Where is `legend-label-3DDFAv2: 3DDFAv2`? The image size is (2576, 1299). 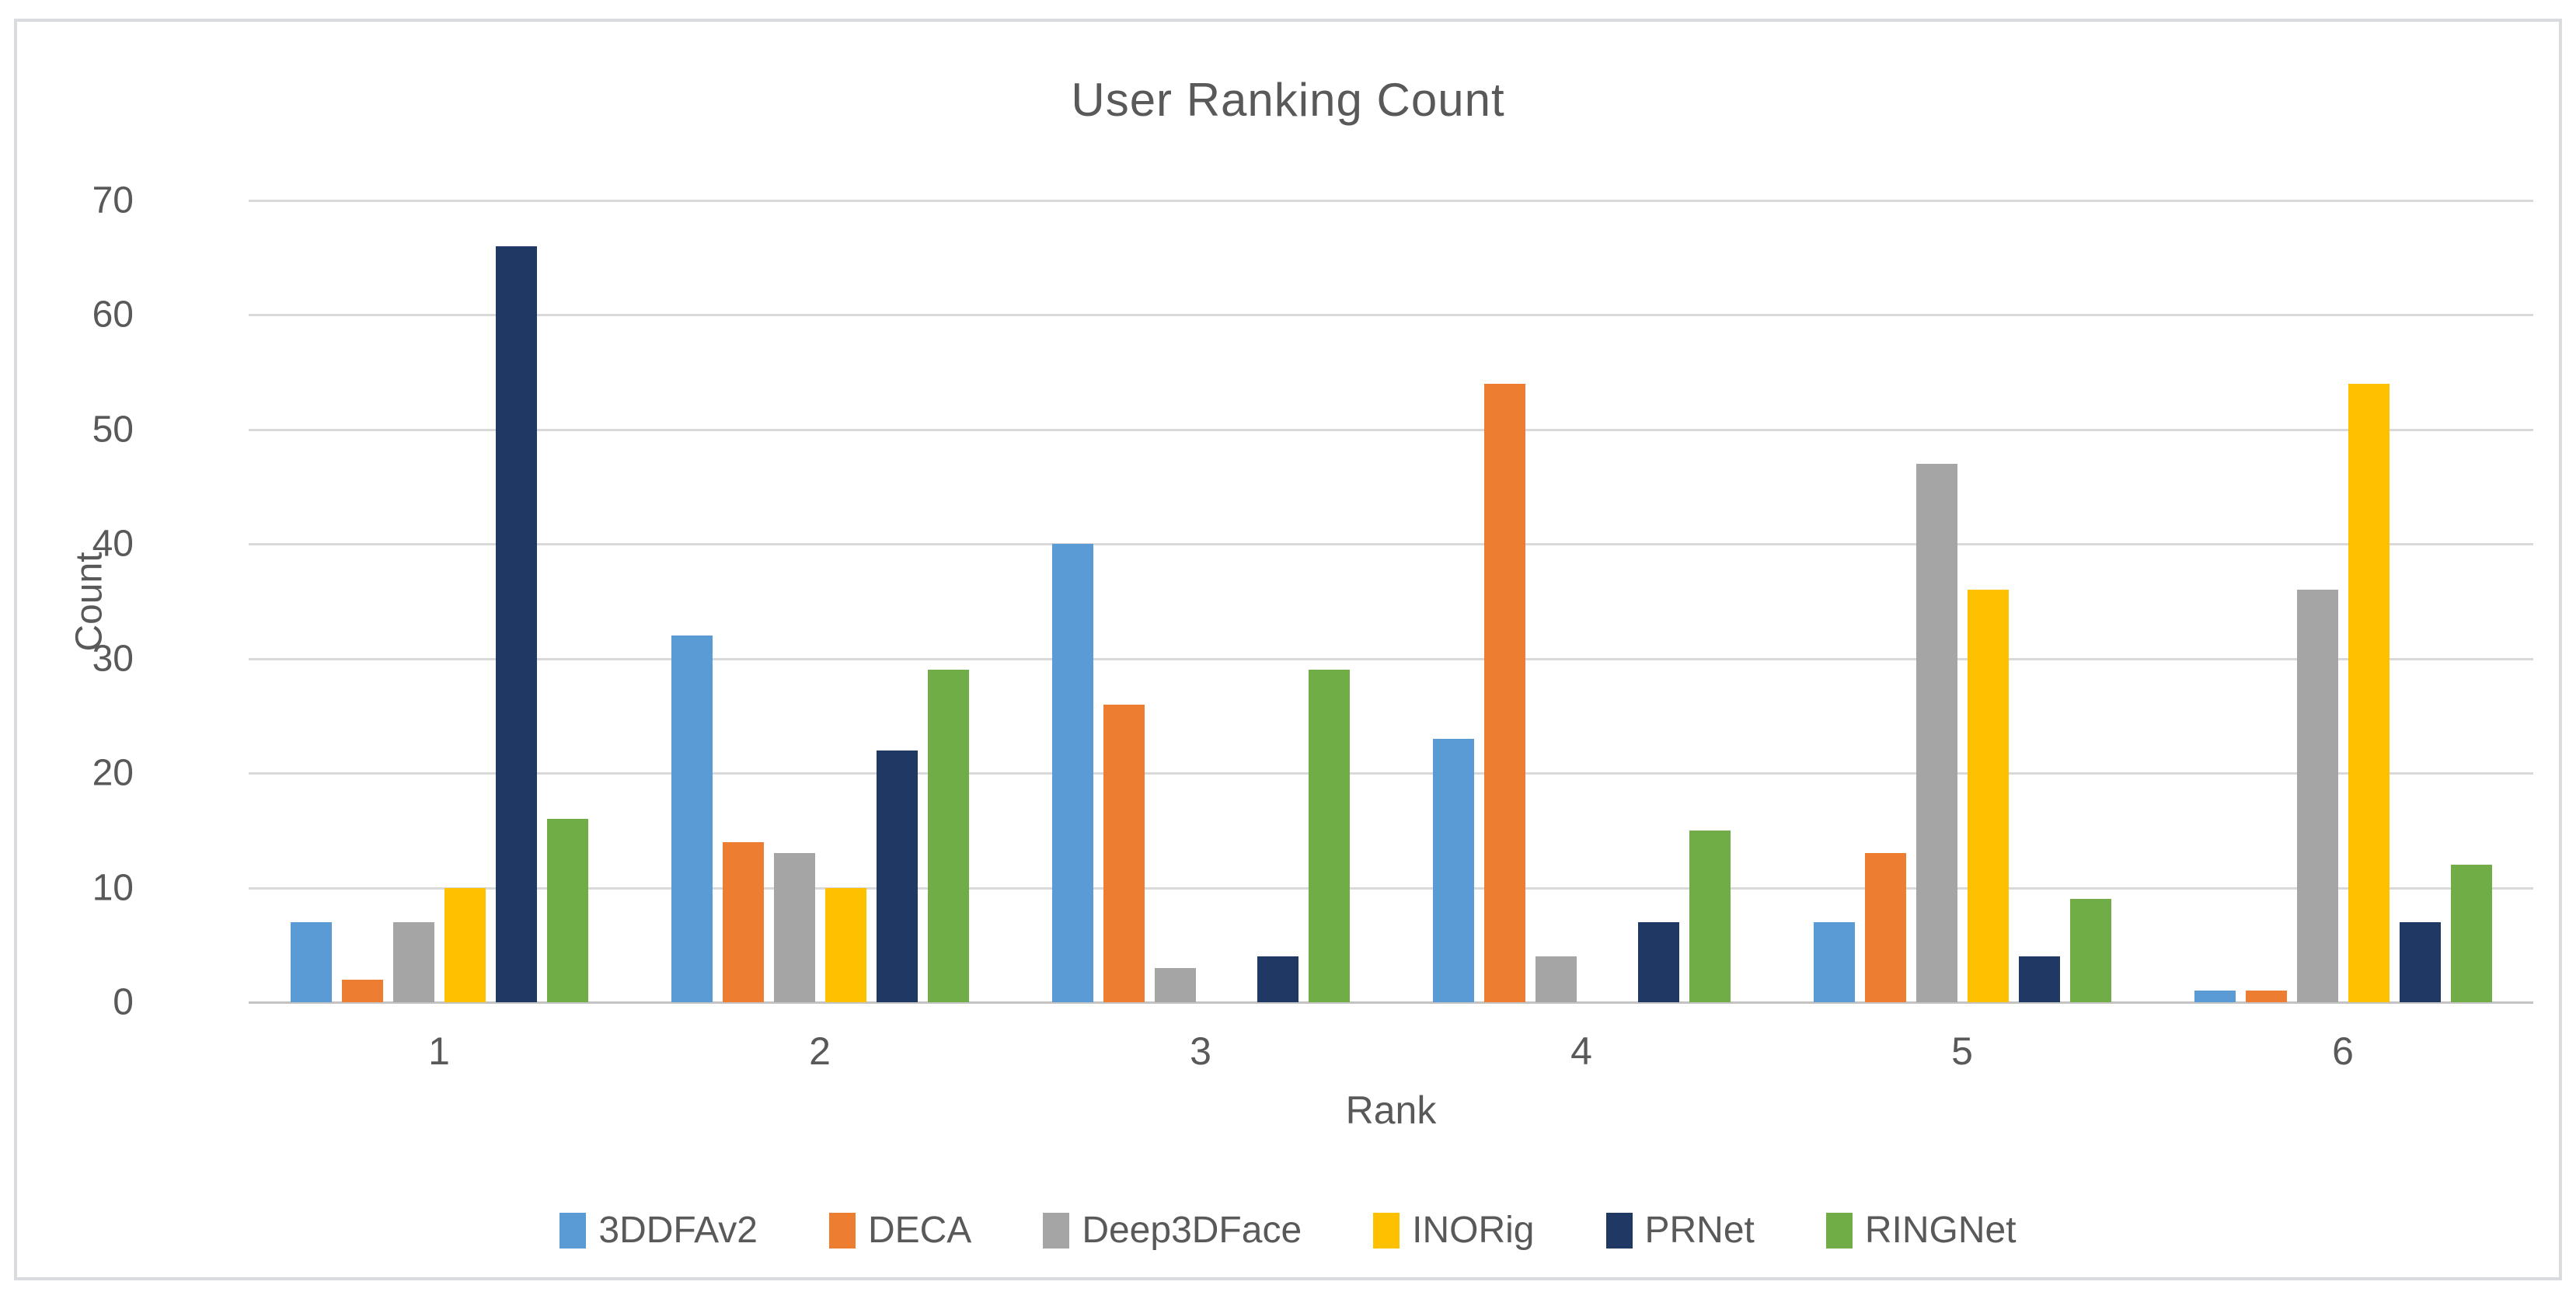 legend-label-3DDFAv2: 3DDFAv2 is located at coordinates (678, 1230).